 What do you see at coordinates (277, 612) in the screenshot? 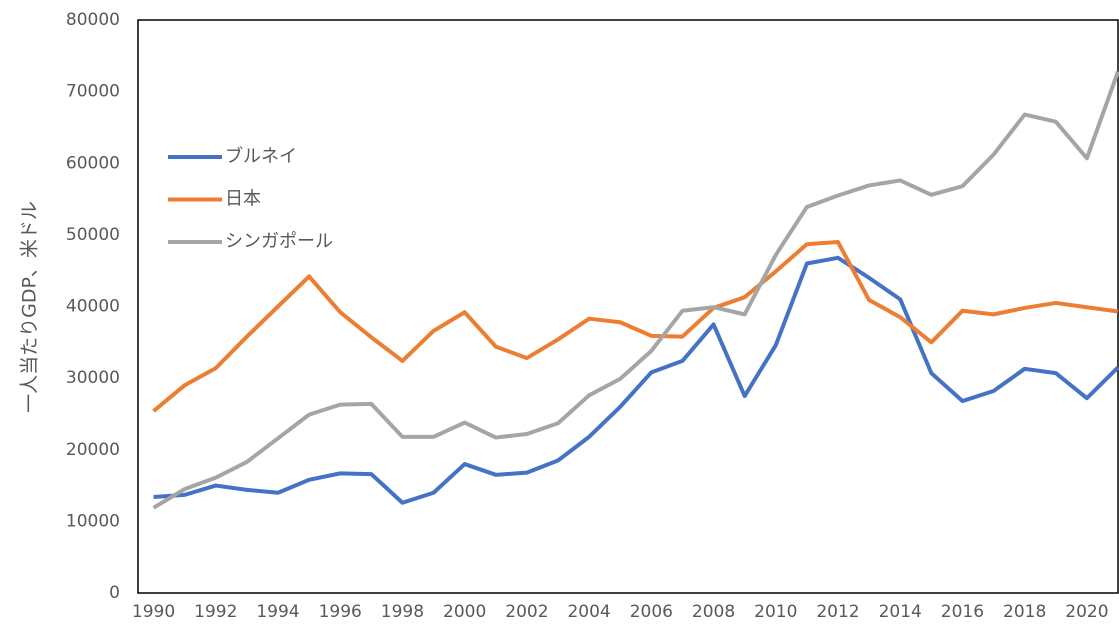
I see `x-tick-label: 1994` at bounding box center [277, 612].